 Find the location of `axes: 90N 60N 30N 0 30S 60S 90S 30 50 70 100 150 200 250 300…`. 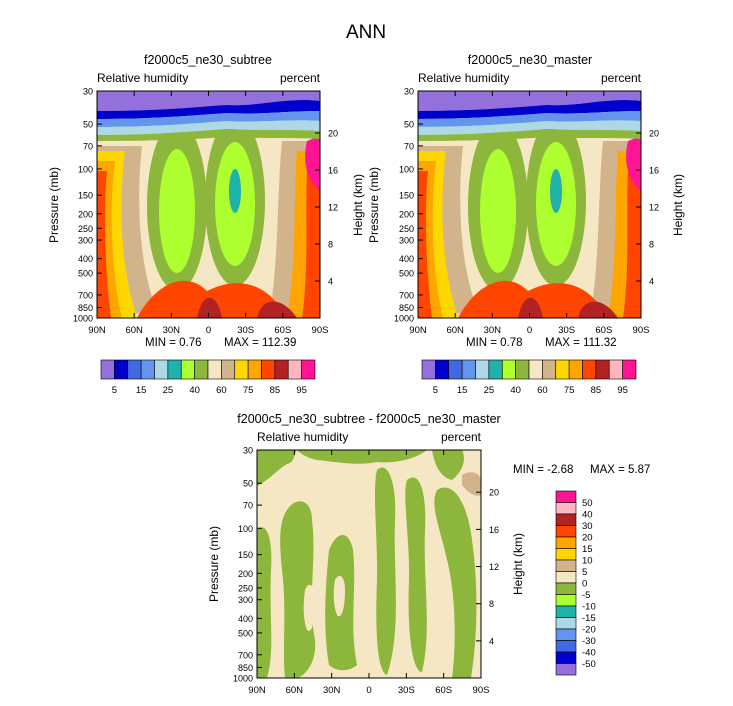

axes: 90N 60N 30N 0 30S 60S 90S 30 50 70 100 150 200 250 300… is located at coordinates (526, 212).